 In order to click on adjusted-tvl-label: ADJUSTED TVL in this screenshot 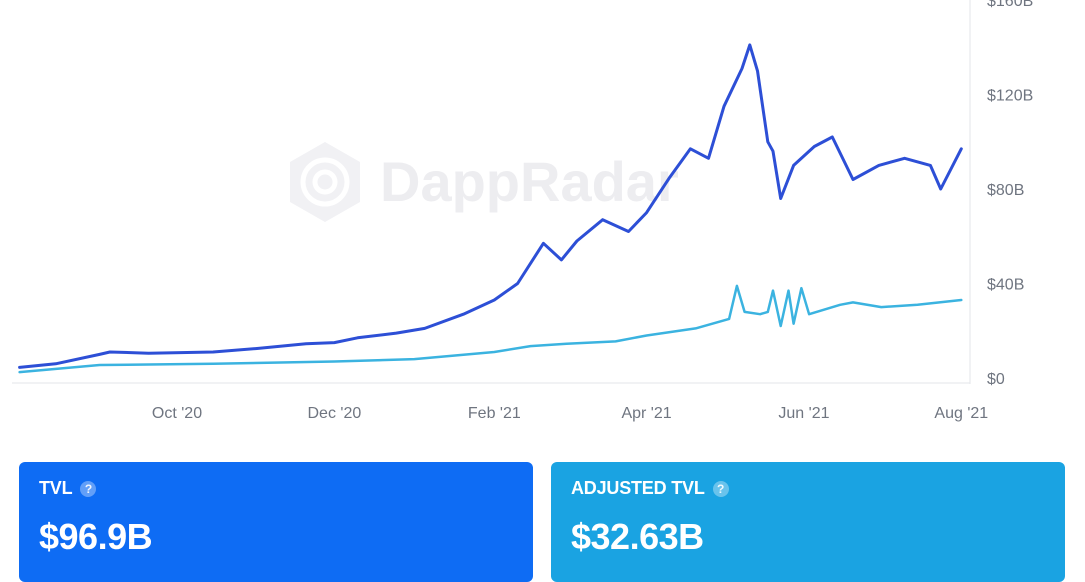, I will do `click(638, 488)`.